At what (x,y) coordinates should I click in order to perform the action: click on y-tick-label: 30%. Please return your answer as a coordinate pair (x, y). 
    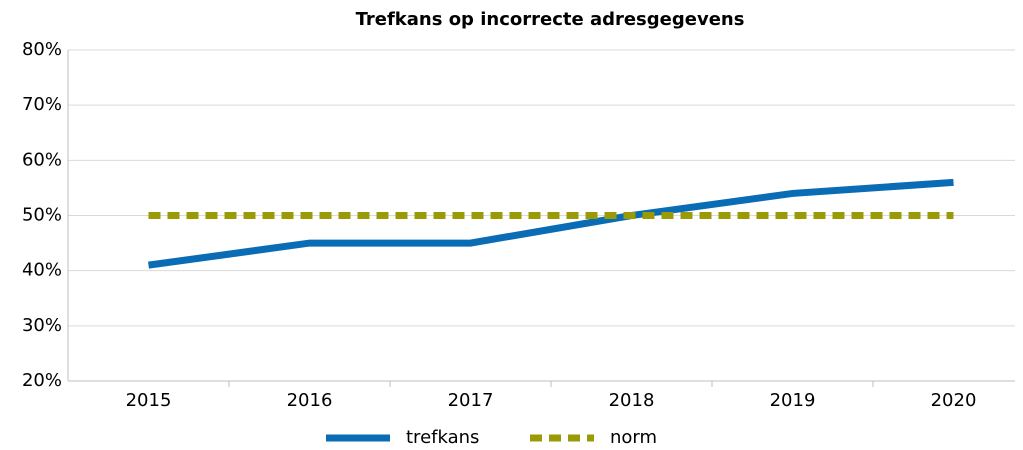
    Looking at the image, I should click on (42, 325).